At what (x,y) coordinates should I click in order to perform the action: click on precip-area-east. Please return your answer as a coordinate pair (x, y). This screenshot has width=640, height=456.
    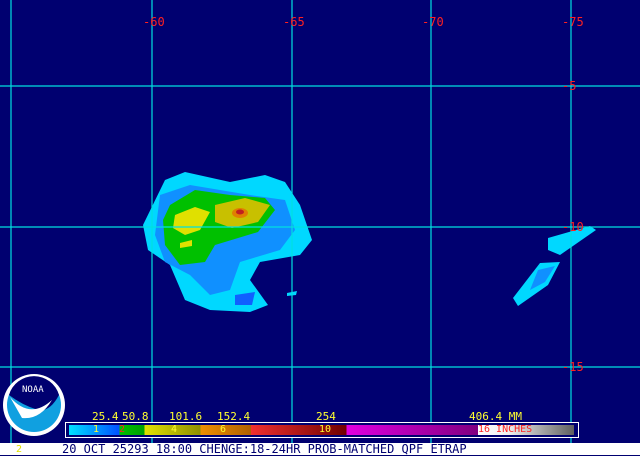
    Looking at the image, I should click on (554, 266).